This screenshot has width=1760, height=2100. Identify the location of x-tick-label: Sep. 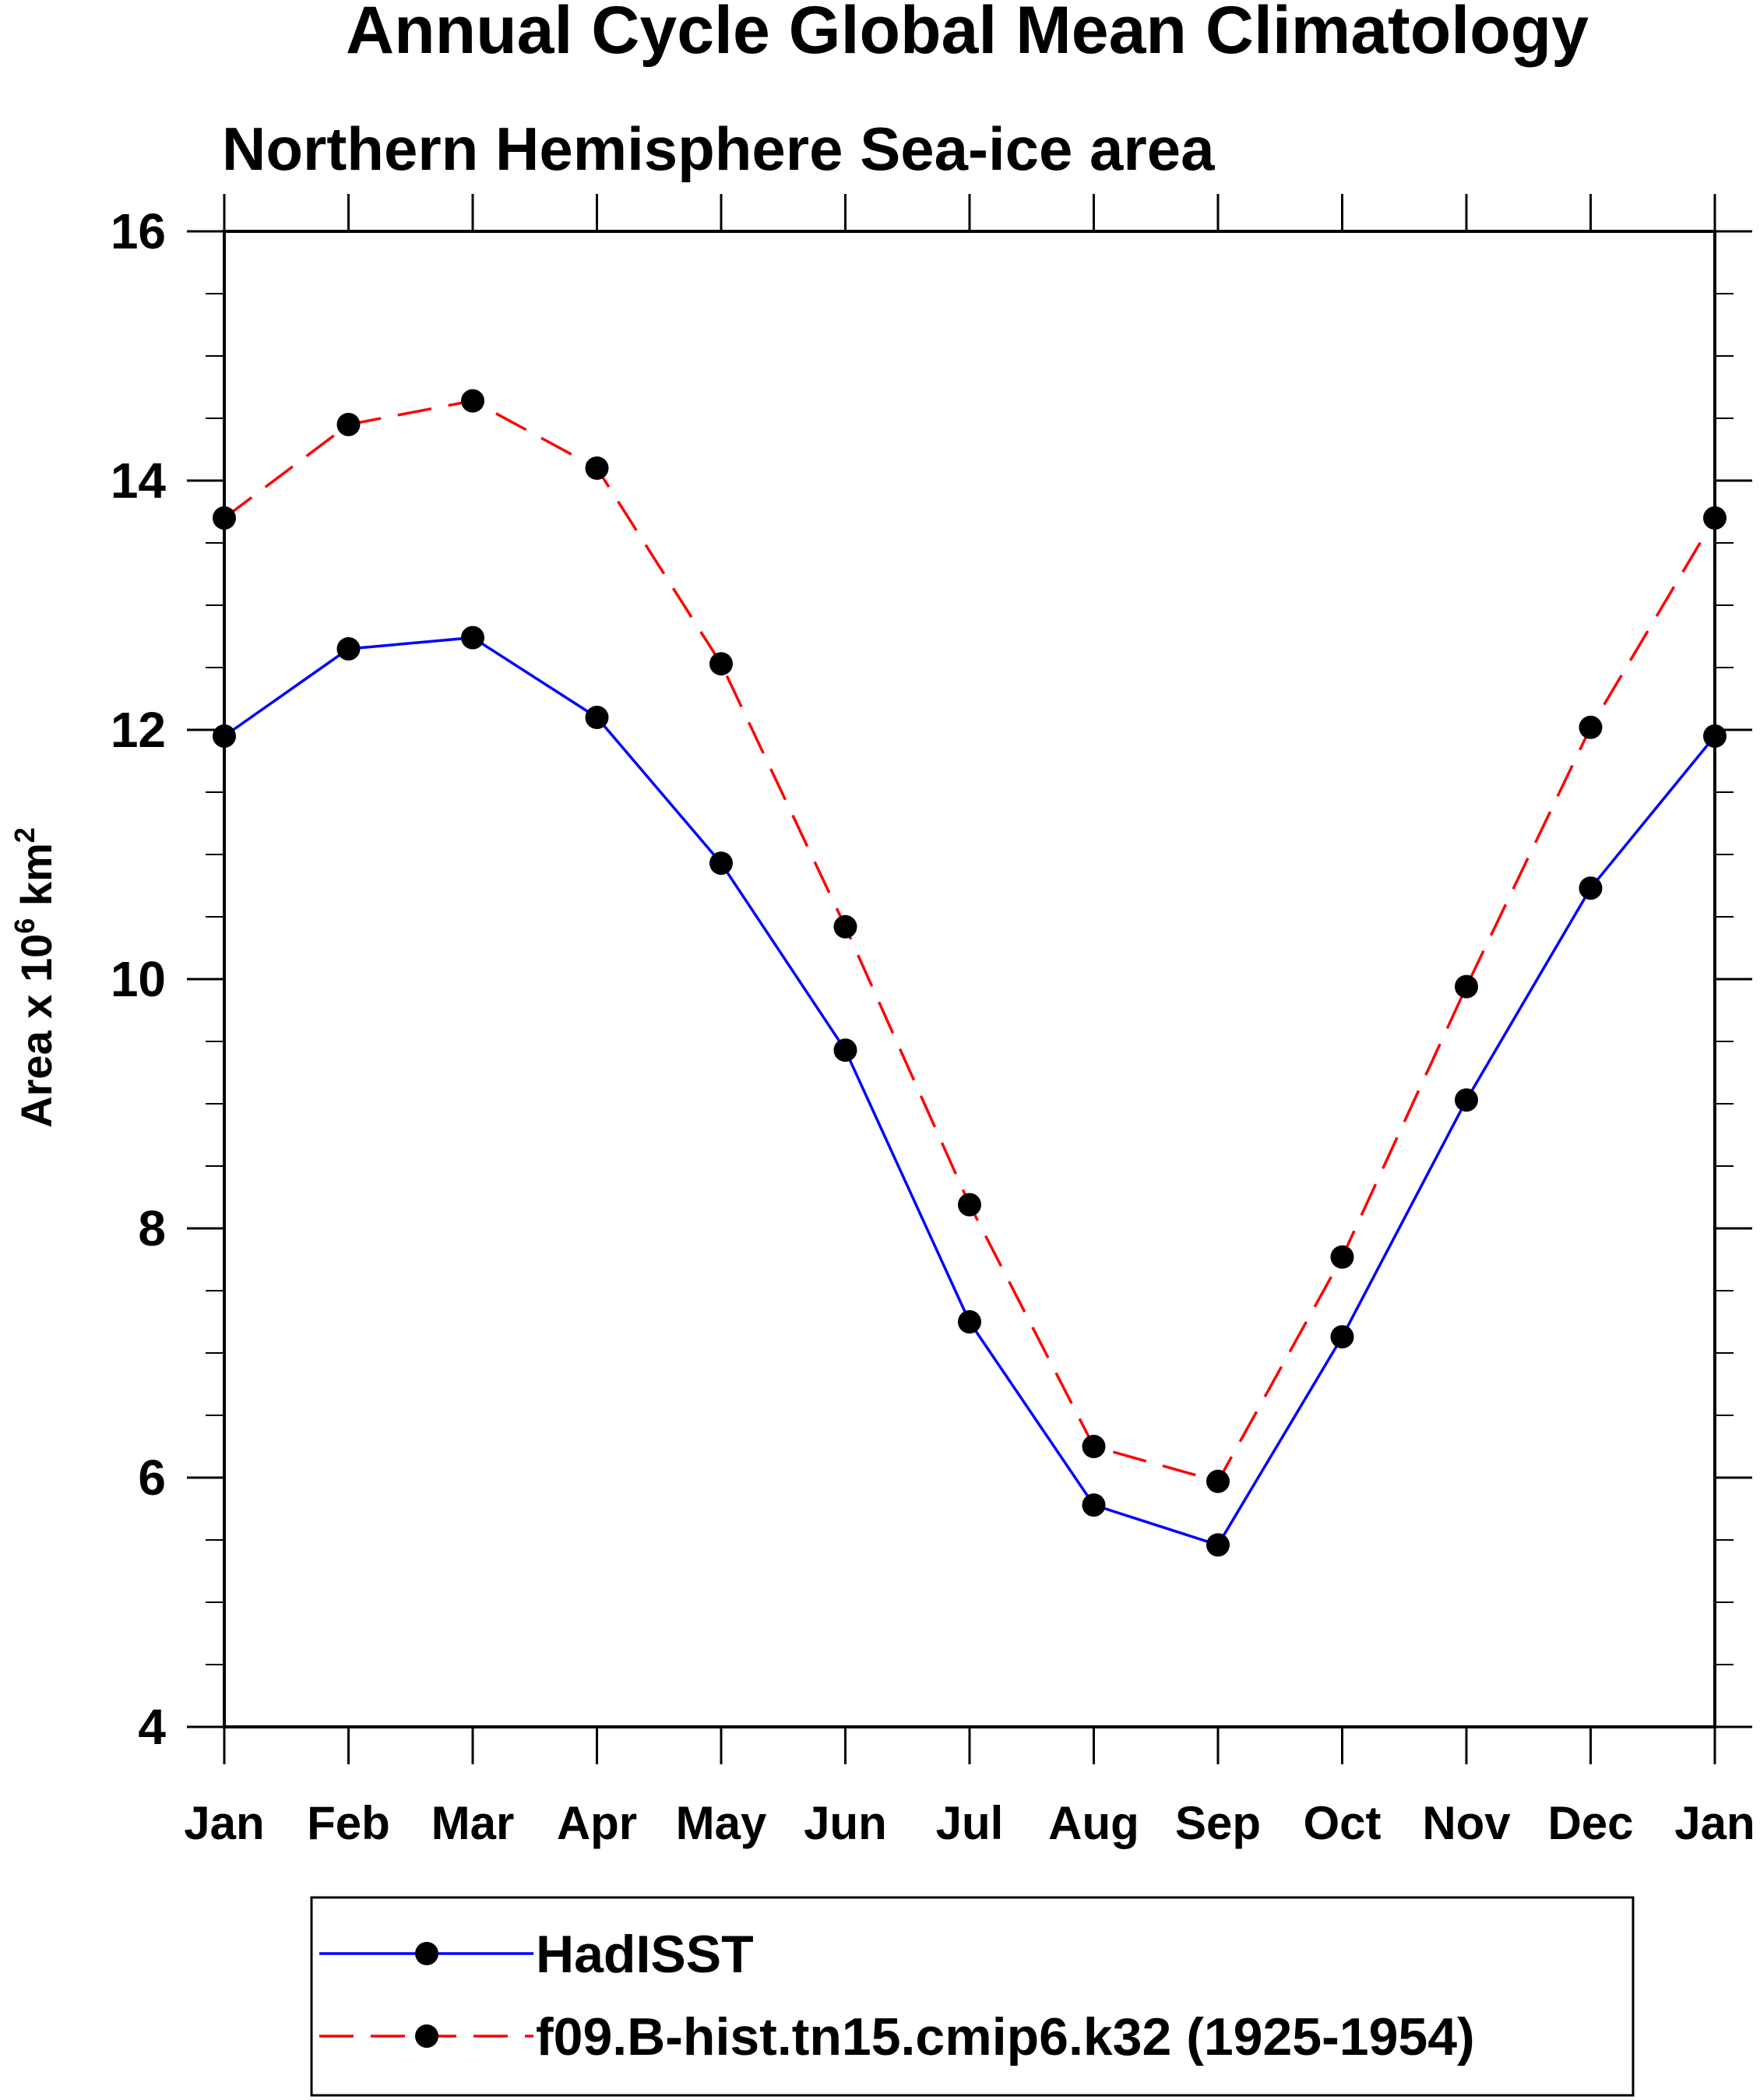
(1218, 1823).